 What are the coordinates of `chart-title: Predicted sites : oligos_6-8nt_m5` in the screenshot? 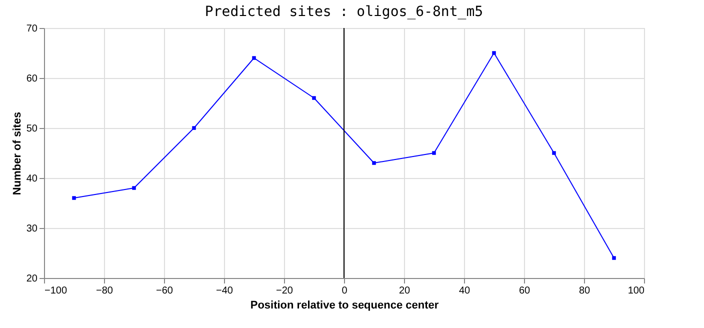 It's located at (344, 12).